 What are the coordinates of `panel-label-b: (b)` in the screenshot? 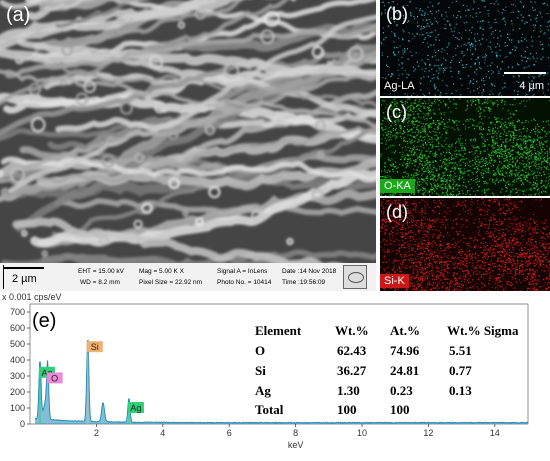 It's located at (397, 14).